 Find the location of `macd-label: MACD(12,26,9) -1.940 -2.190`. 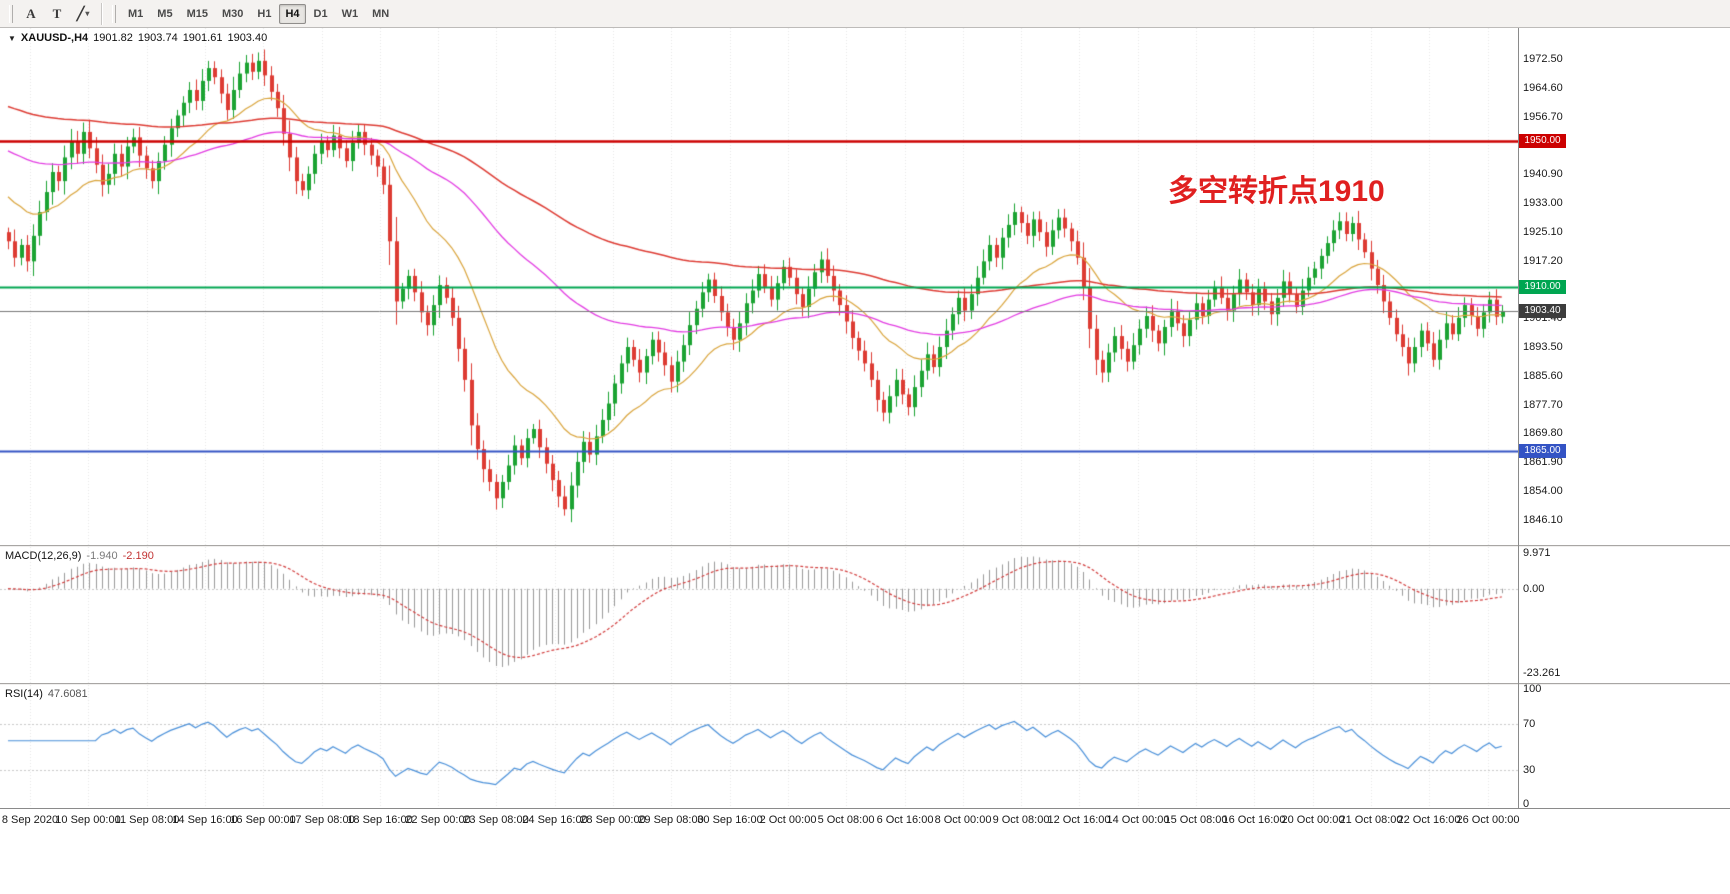

macd-label: MACD(12,26,9) -1.940 -2.190 is located at coordinates (79, 556).